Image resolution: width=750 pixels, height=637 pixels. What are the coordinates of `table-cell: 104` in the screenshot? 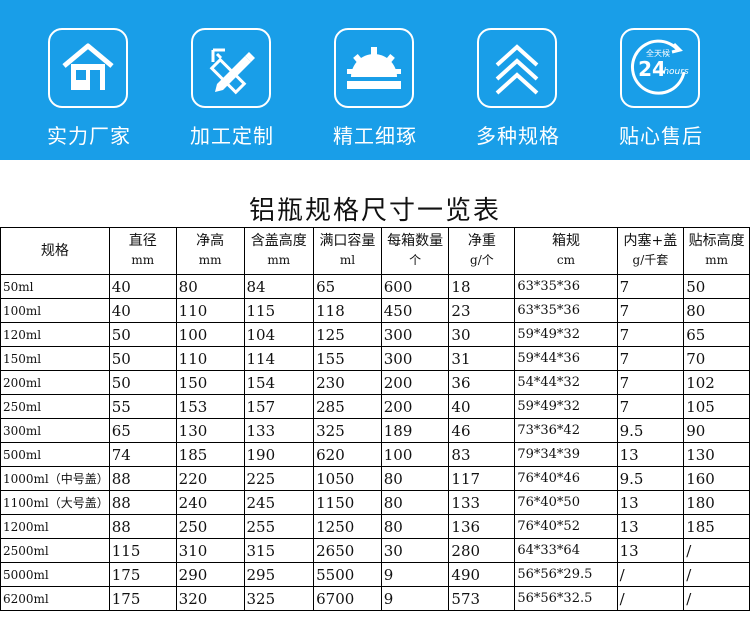 It's located at (279, 334).